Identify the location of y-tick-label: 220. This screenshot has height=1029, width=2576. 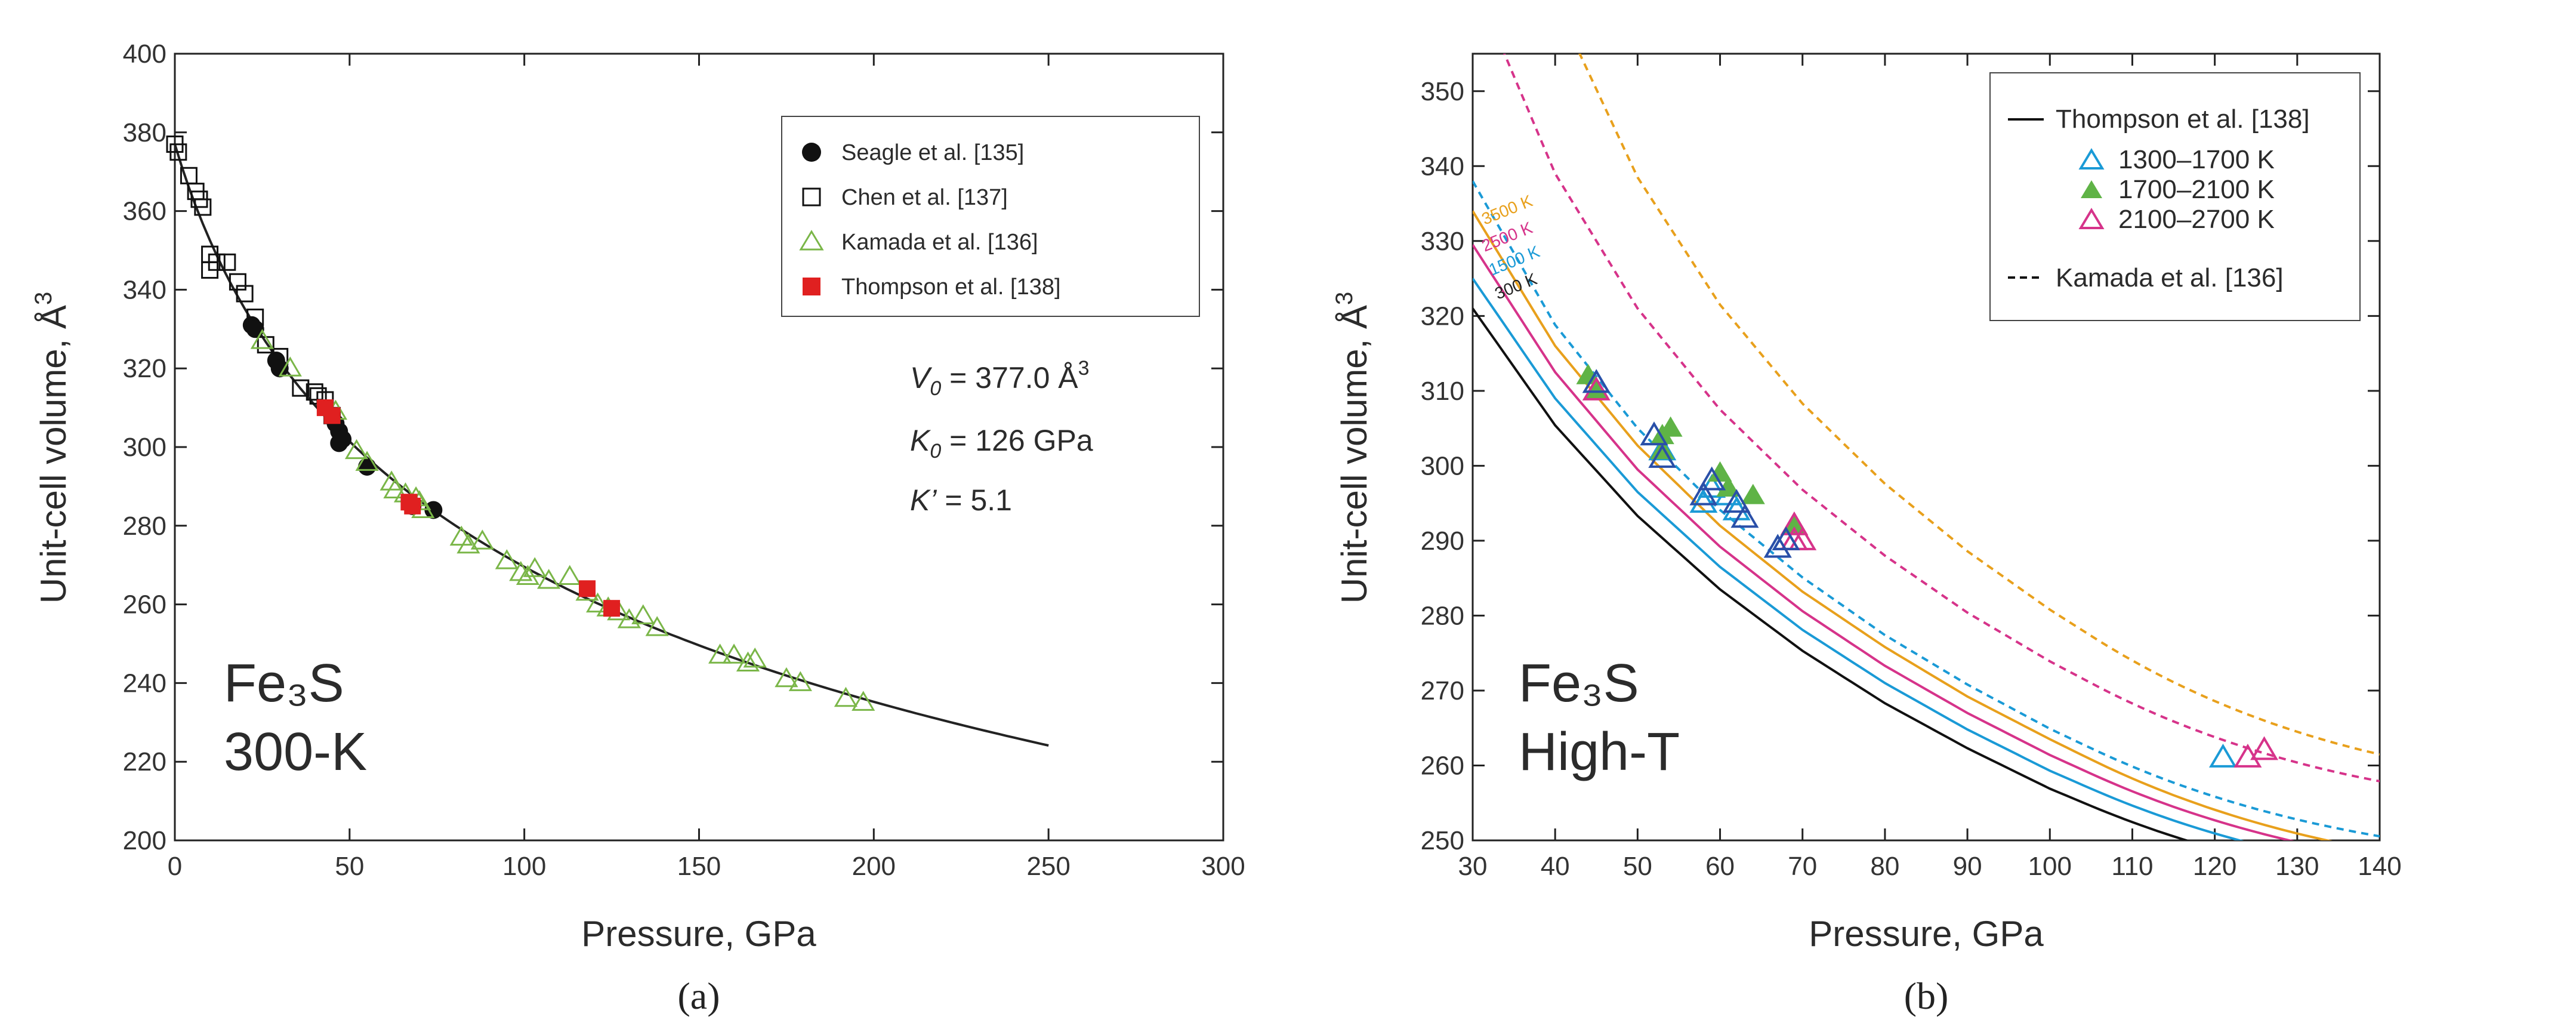
(144, 762).